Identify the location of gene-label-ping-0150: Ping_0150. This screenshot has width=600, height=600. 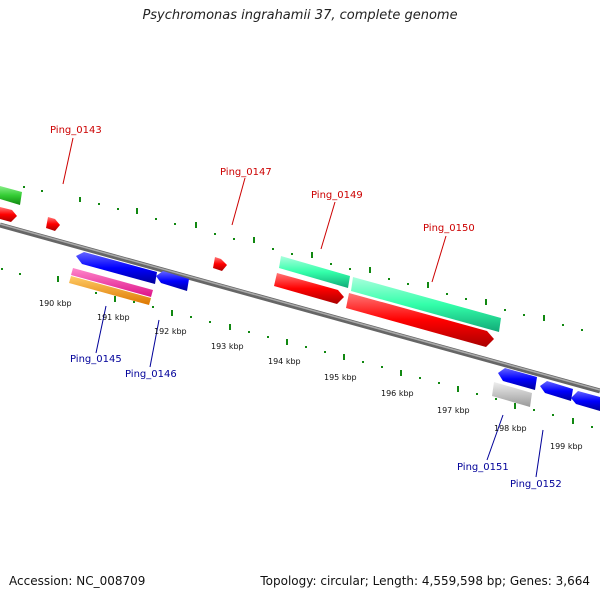
(449, 228).